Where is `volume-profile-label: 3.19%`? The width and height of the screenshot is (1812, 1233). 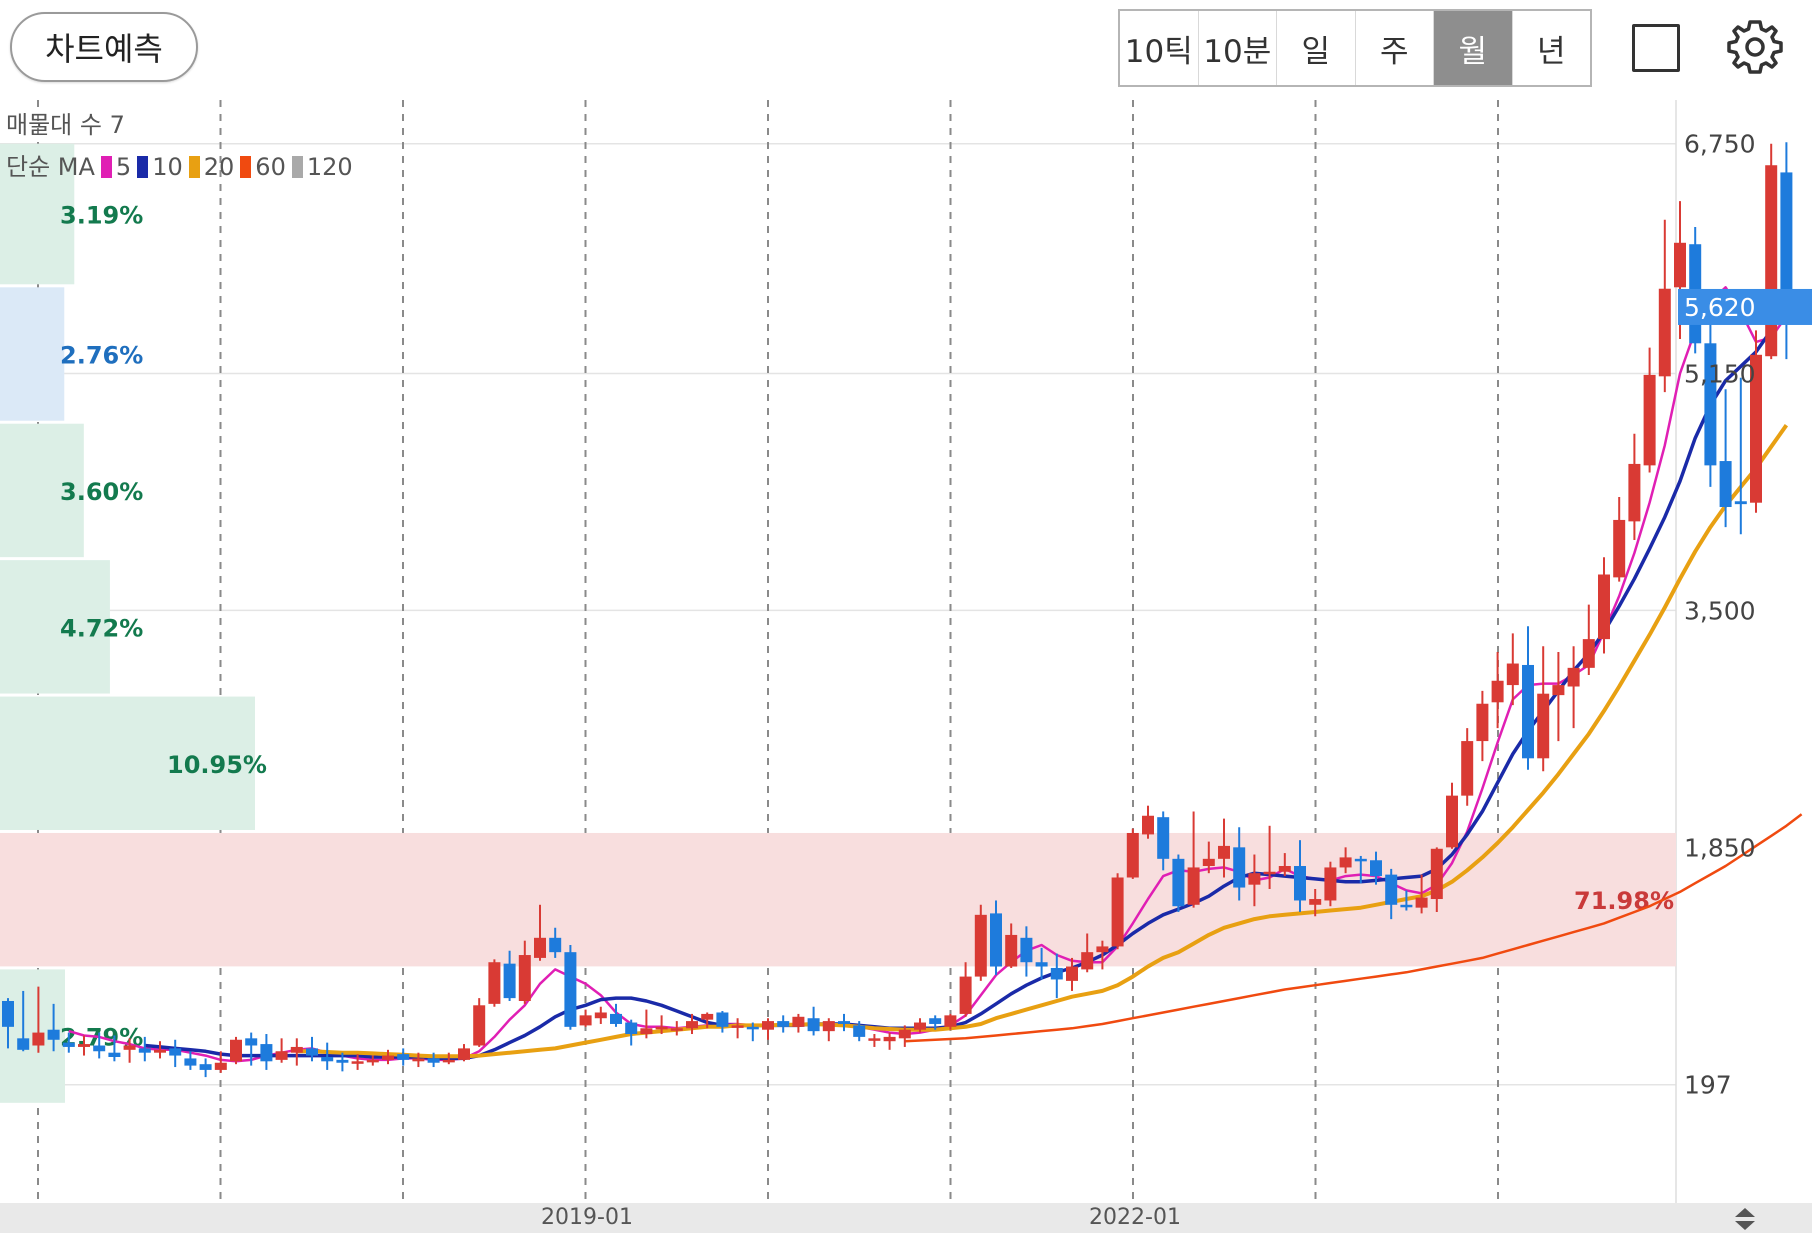
volume-profile-label: 3.19% is located at coordinates (101, 216).